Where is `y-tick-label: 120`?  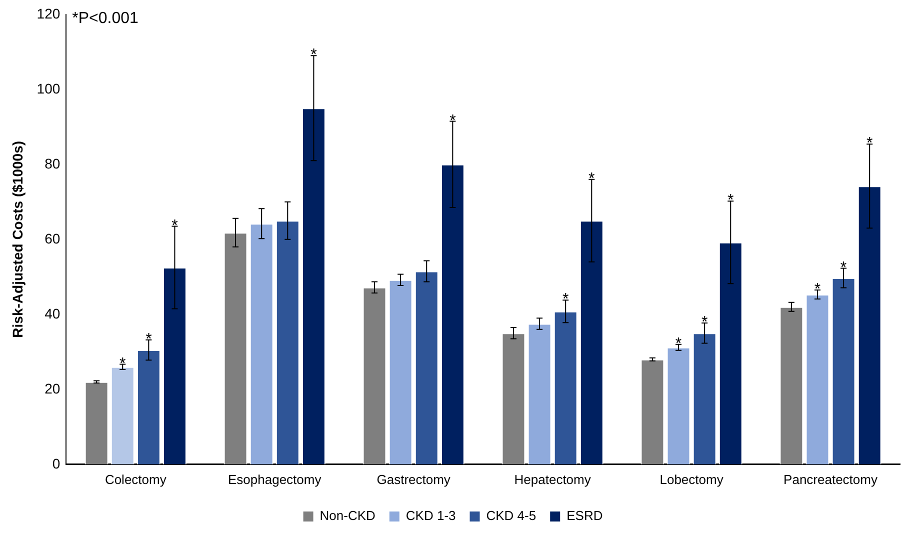 y-tick-label: 120 is located at coordinates (48, 13).